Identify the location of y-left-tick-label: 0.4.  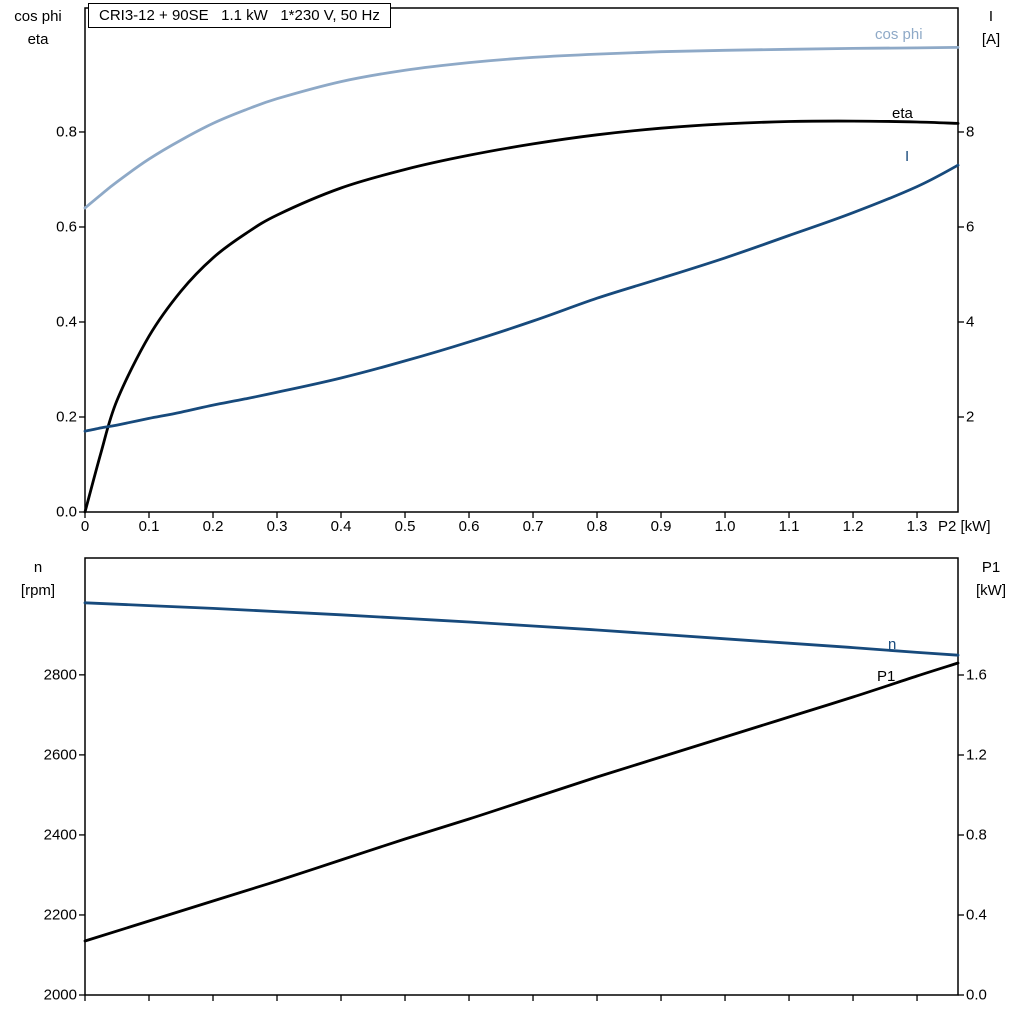
(66, 322).